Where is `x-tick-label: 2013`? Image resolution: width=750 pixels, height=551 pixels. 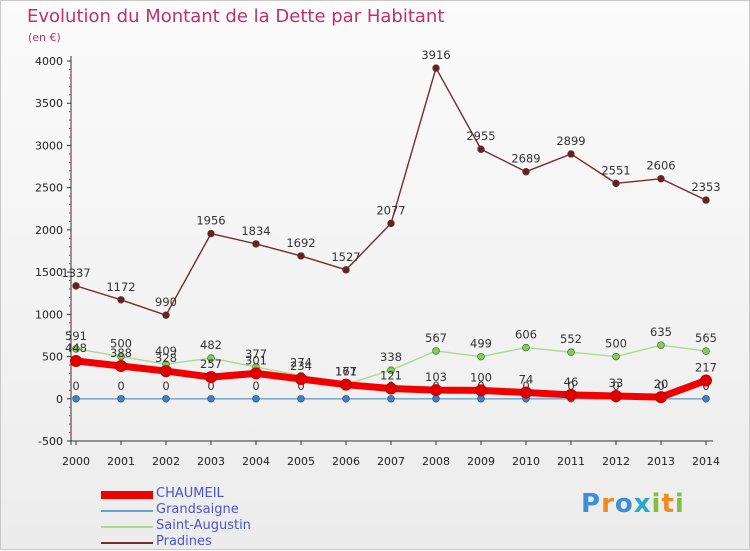
x-tick-label: 2013 is located at coordinates (661, 461).